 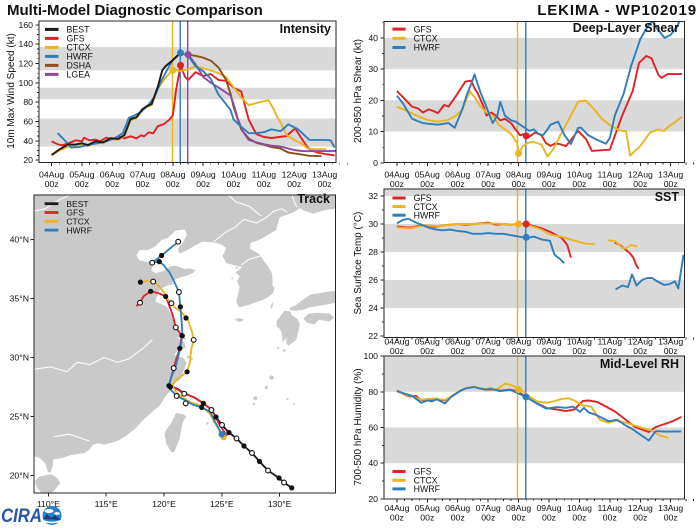 I want to click on svg-text: LGEA, so click(x=79, y=75).